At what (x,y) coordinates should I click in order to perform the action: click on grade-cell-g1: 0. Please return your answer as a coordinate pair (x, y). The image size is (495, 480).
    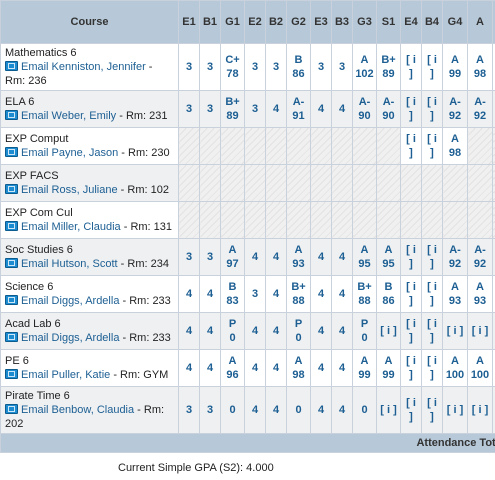
    Looking at the image, I should click on (232, 410).